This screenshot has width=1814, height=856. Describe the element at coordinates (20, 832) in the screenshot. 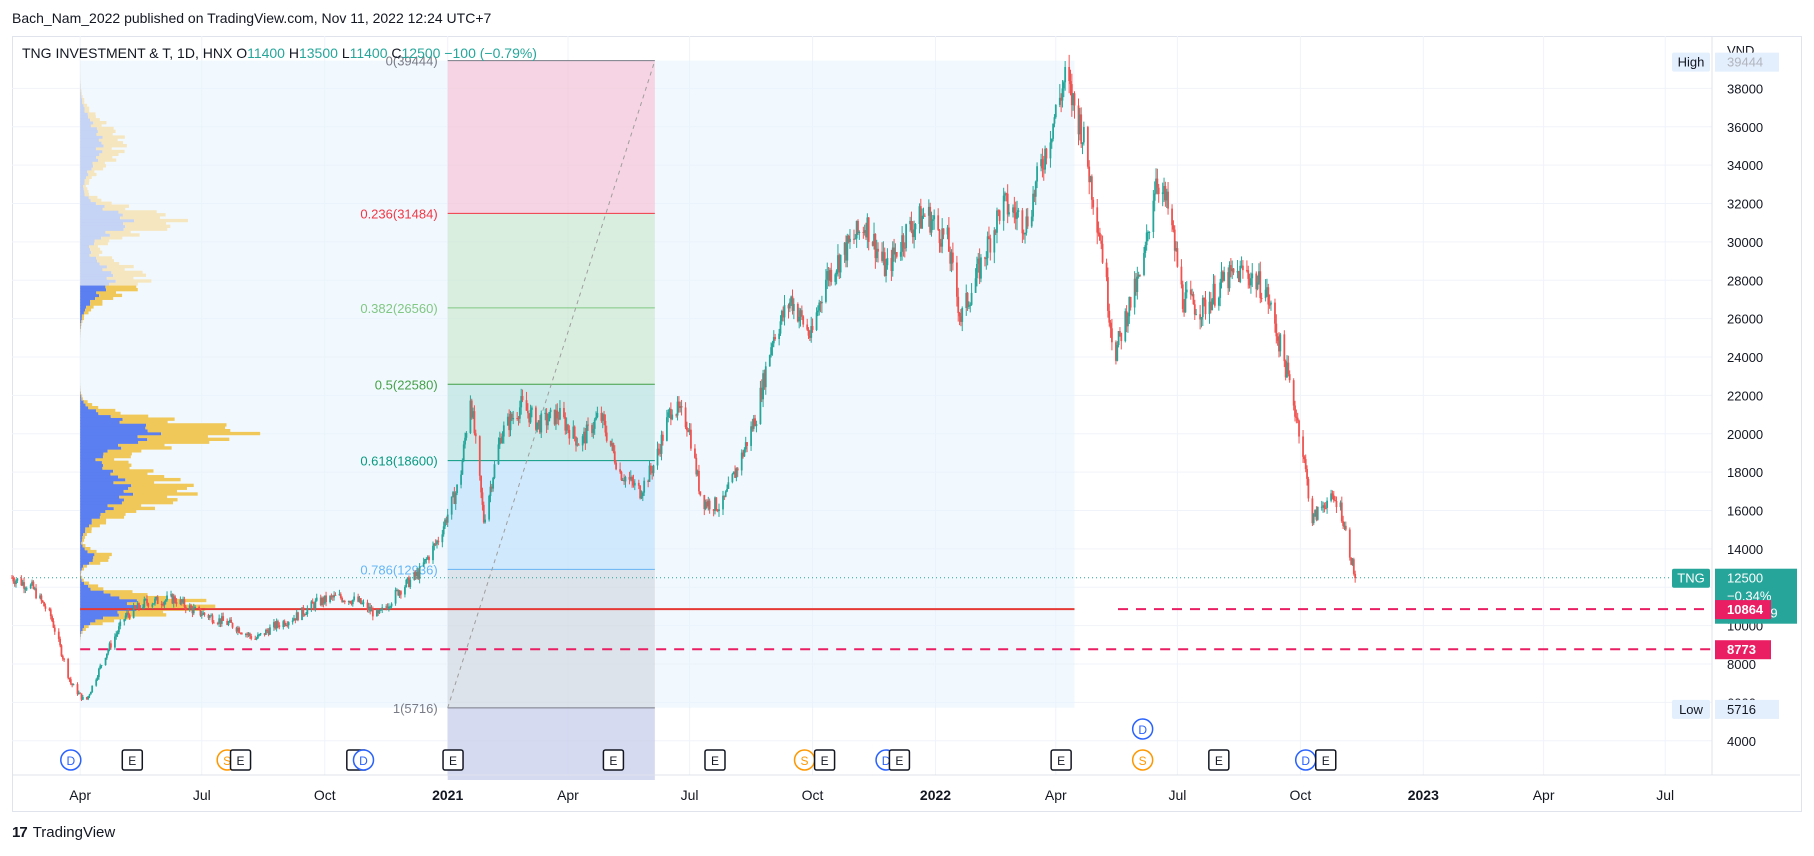

I see `tradingview-logo-icon: 17` at that location.